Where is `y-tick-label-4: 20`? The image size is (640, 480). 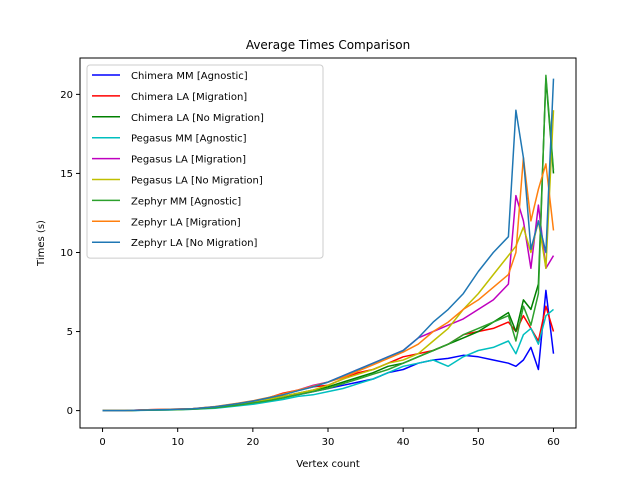 y-tick-label-4: 20 is located at coordinates (66, 95).